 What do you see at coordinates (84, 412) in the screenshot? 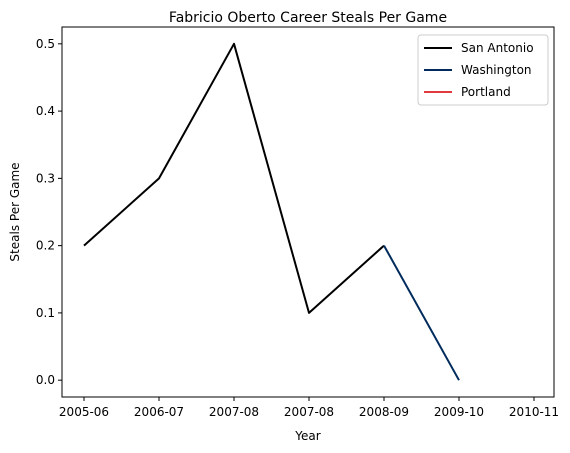
I see `x-tick-label: 2005-06` at bounding box center [84, 412].